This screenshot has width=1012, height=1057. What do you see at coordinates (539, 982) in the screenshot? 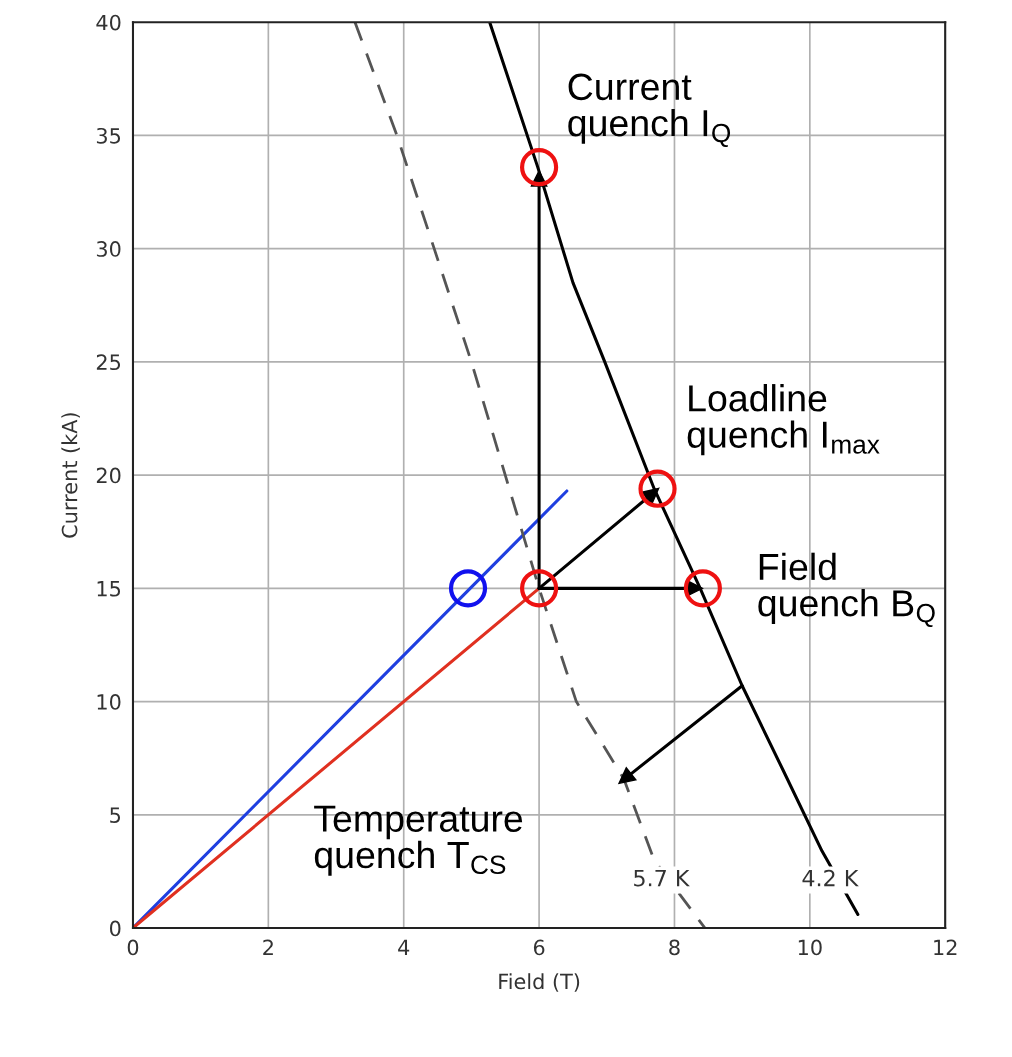
I see `x-axis-title: Field (T)` at bounding box center [539, 982].